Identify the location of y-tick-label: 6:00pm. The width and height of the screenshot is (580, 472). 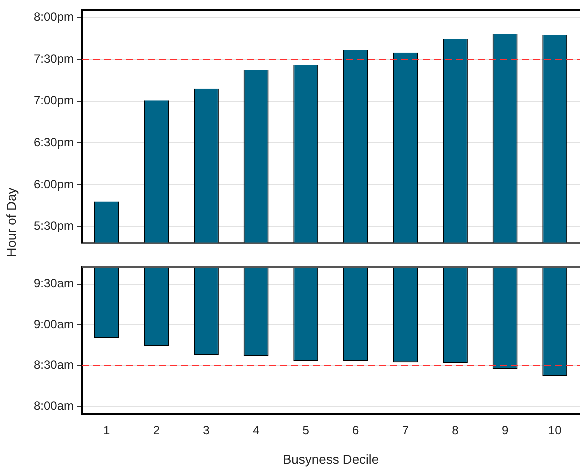
(54, 184).